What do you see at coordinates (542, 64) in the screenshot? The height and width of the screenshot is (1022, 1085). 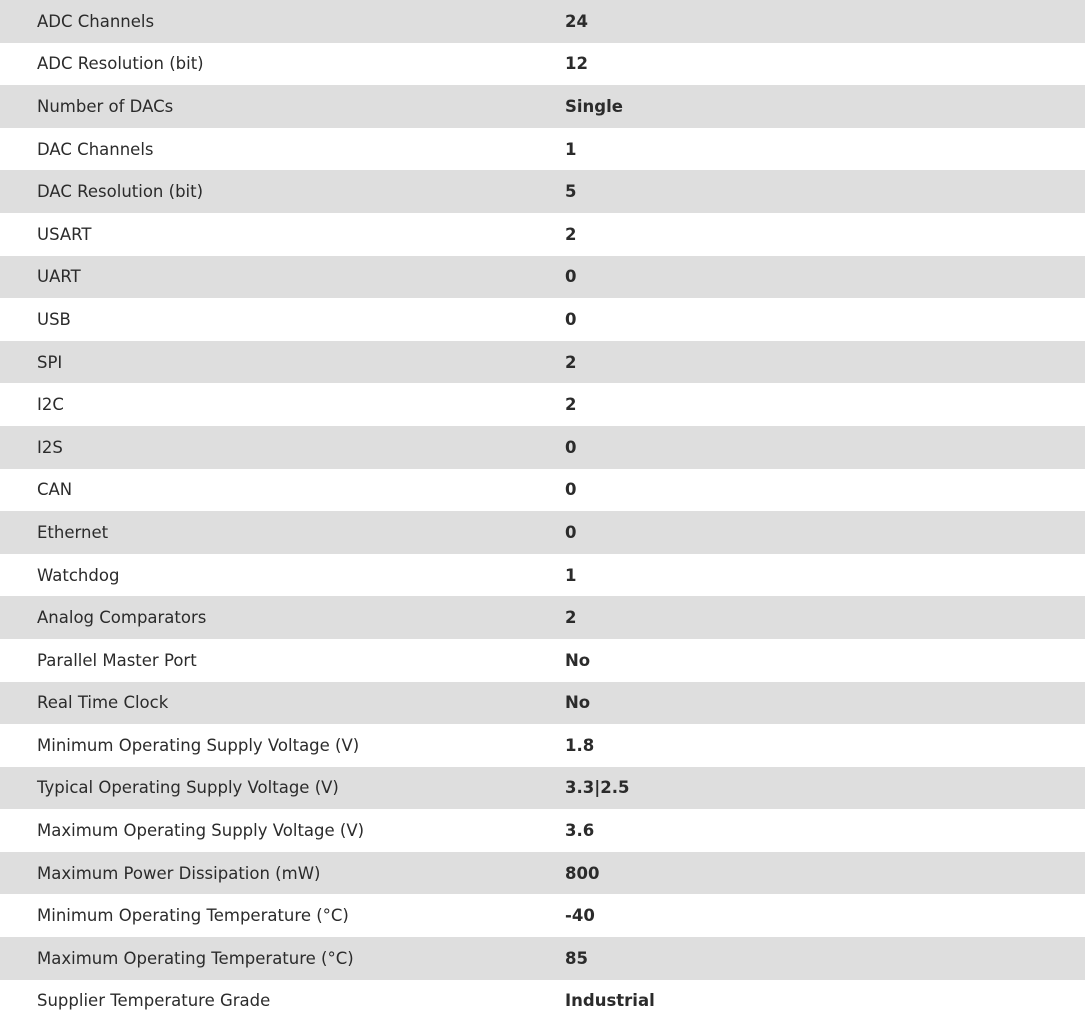 I see `table-row: ADC Resolution (bit) 12` at bounding box center [542, 64].